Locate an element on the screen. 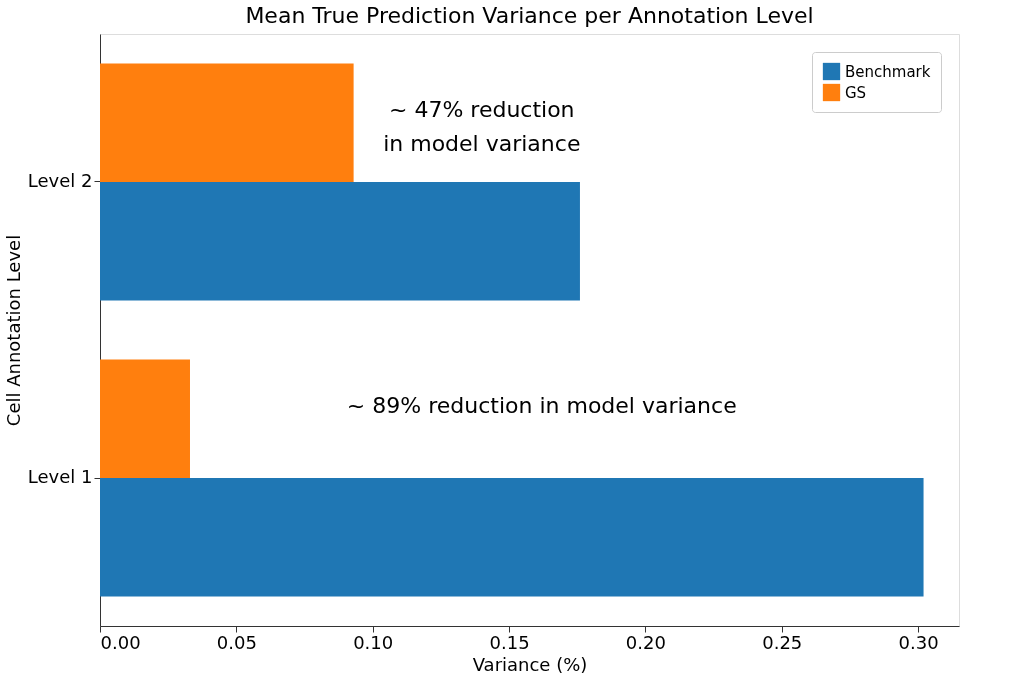 This screenshot has height=696, width=1030. x-axis-title: Variance (%) is located at coordinates (530, 664).